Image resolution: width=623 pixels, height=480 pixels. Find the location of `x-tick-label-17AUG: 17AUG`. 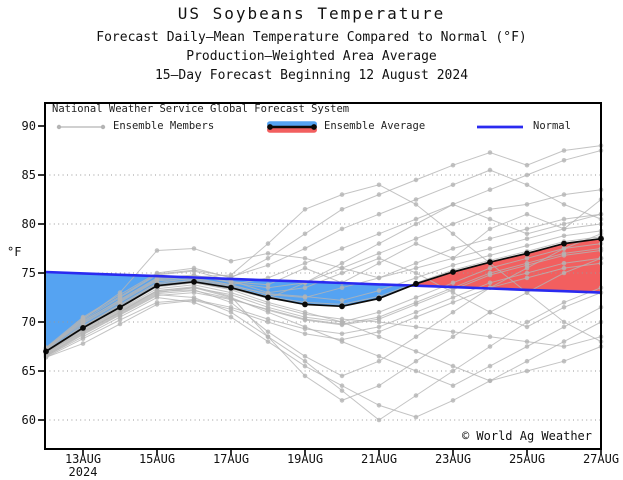

x-tick-label-17AUG: 17AUG is located at coordinates (231, 459).